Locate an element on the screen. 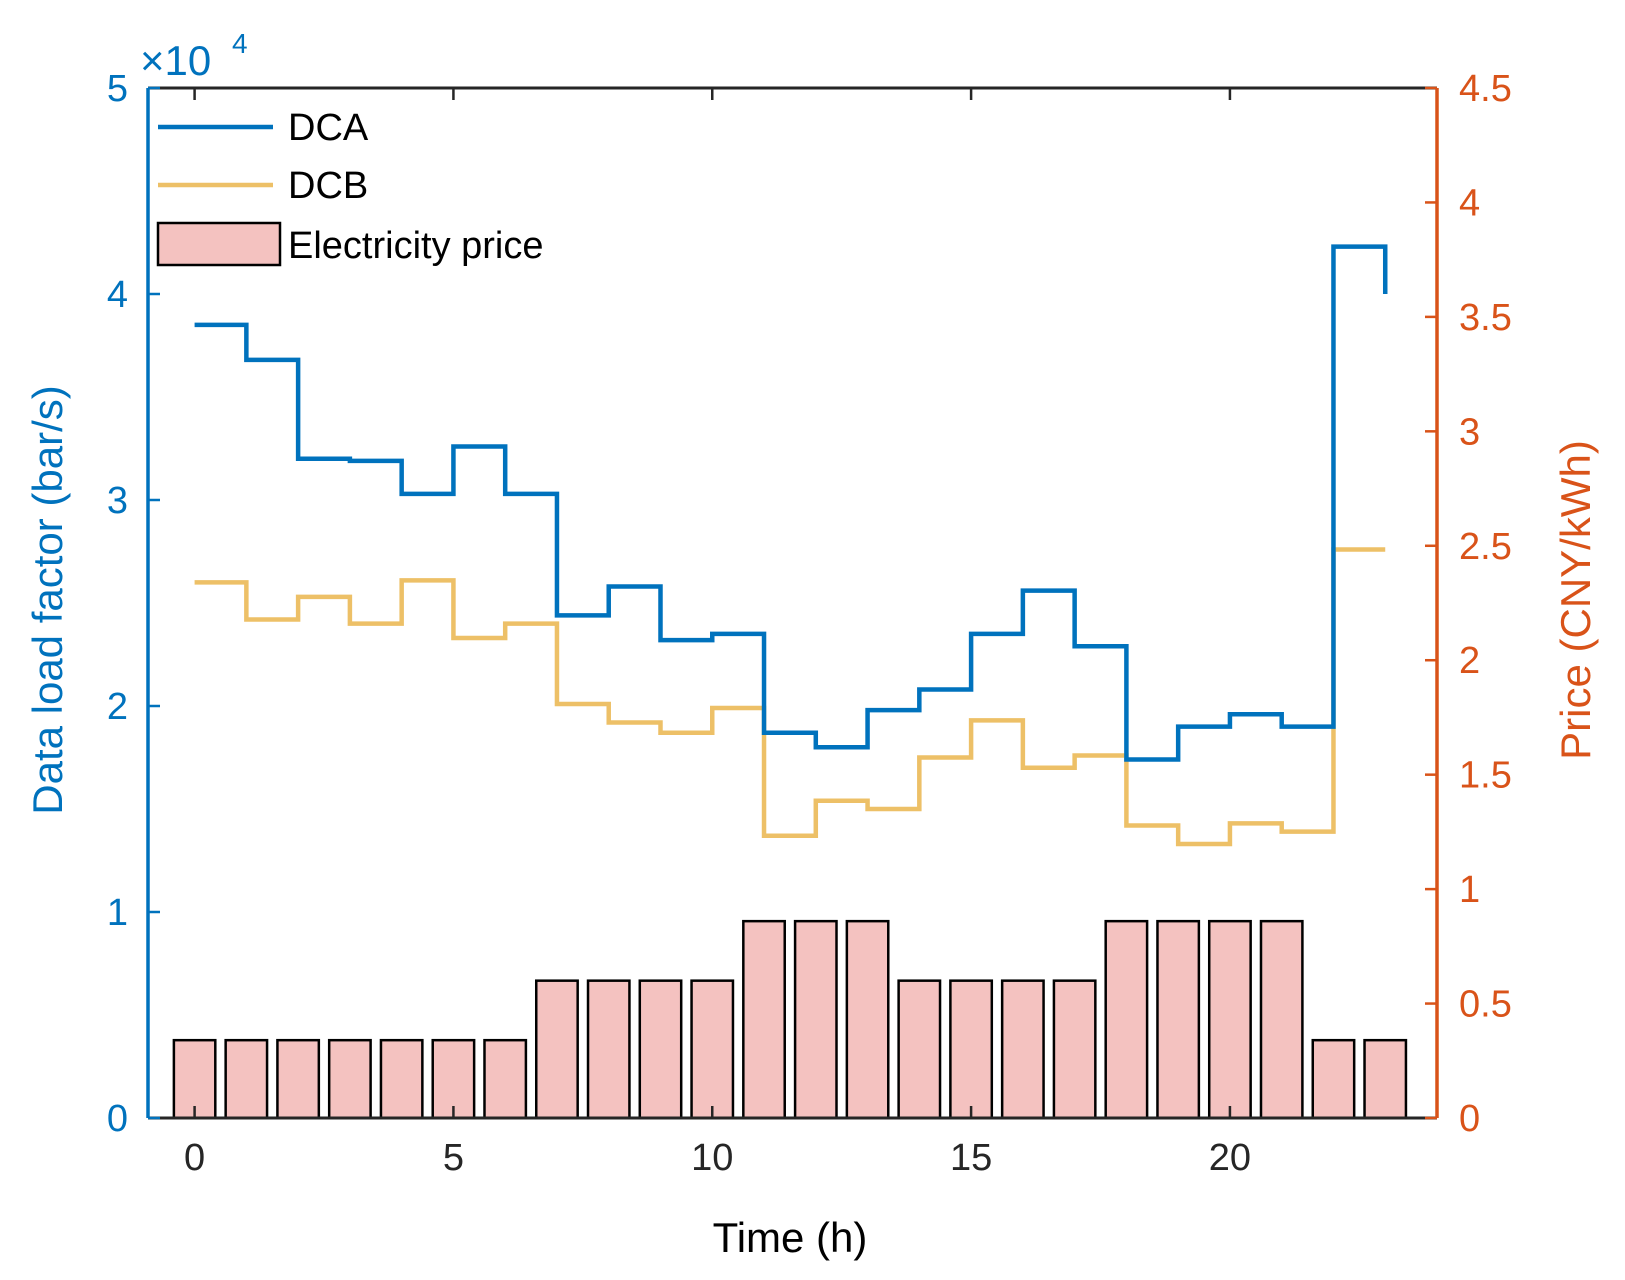 The height and width of the screenshot is (1280, 1625). y-right-tick-label: 0 is located at coordinates (1469, 1119).